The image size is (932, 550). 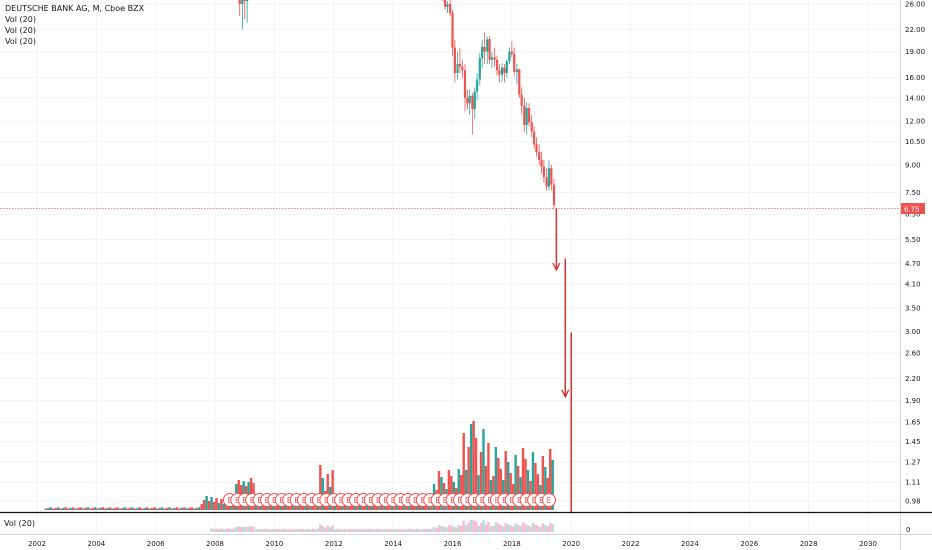 I want to click on volume-axis-zero: 0, so click(x=908, y=530).